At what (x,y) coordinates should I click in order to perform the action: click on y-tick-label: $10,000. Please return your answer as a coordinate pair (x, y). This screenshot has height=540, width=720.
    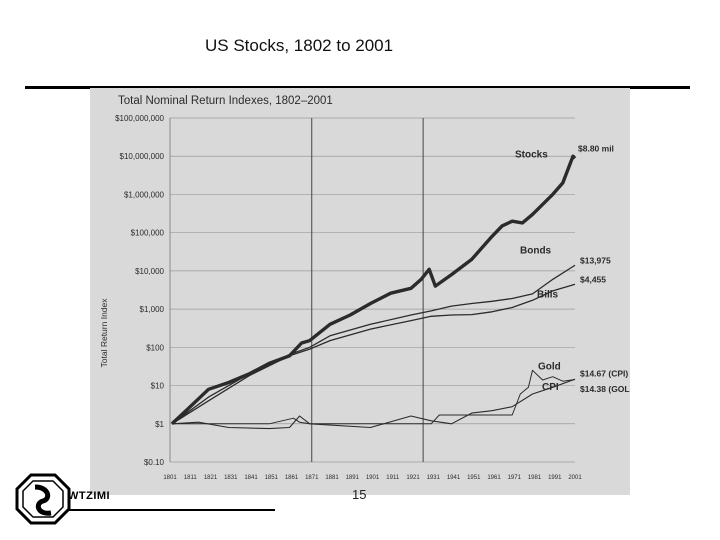
    Looking at the image, I should click on (149, 271).